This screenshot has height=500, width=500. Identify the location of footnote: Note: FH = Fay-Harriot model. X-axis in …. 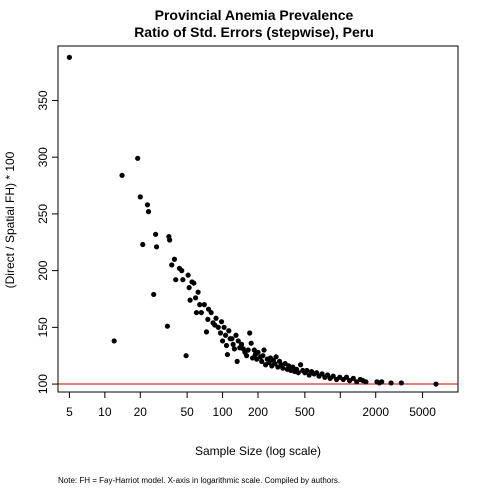
(199, 480).